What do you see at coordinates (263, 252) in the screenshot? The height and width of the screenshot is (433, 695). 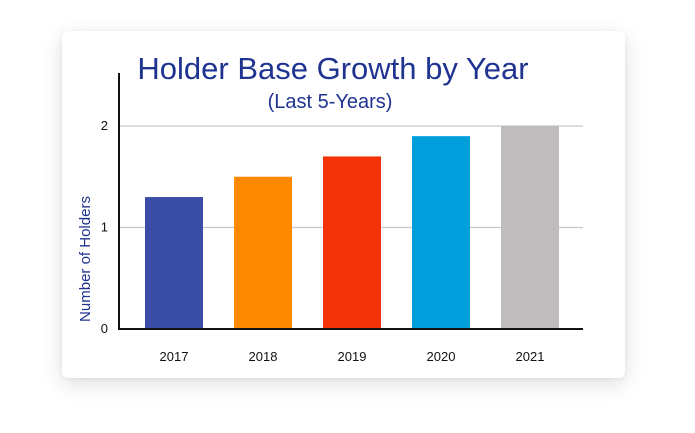 I see `bar-2018` at bounding box center [263, 252].